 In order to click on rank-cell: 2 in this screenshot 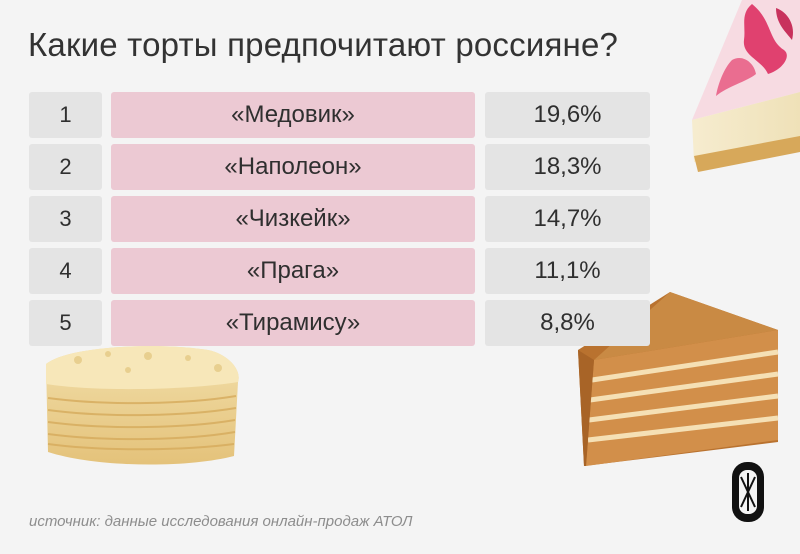, I will do `click(65, 167)`.